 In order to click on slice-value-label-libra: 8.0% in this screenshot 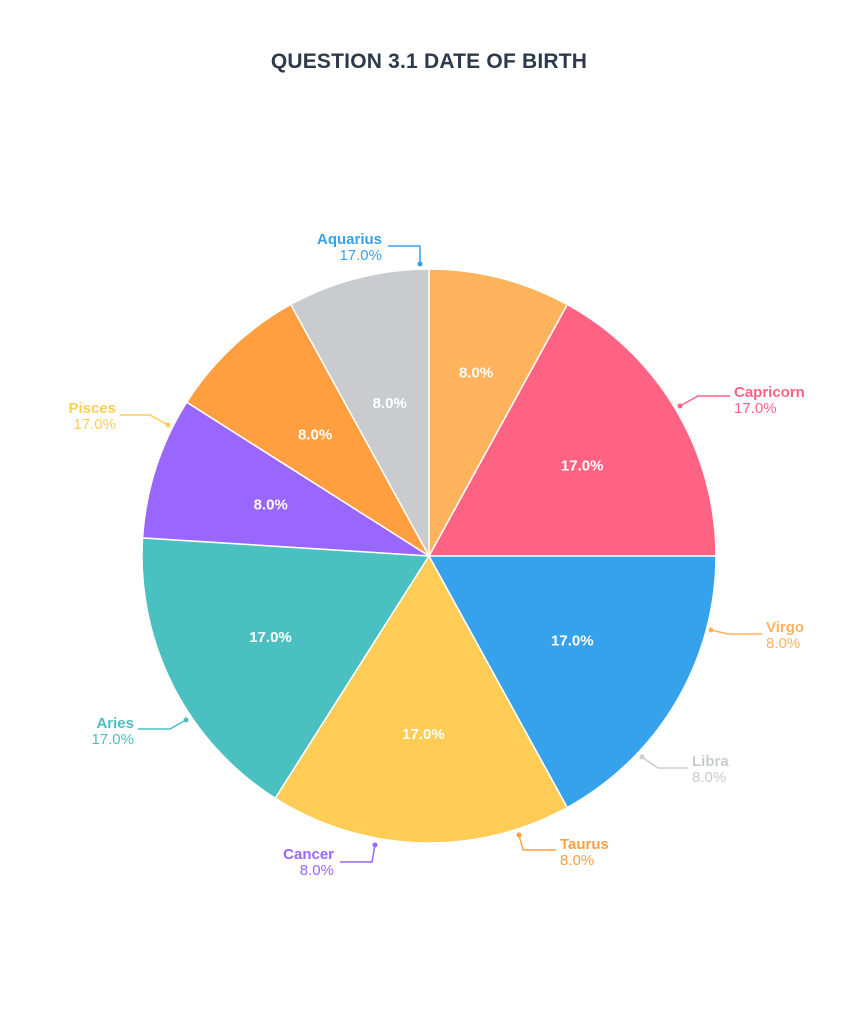, I will do `click(390, 403)`.